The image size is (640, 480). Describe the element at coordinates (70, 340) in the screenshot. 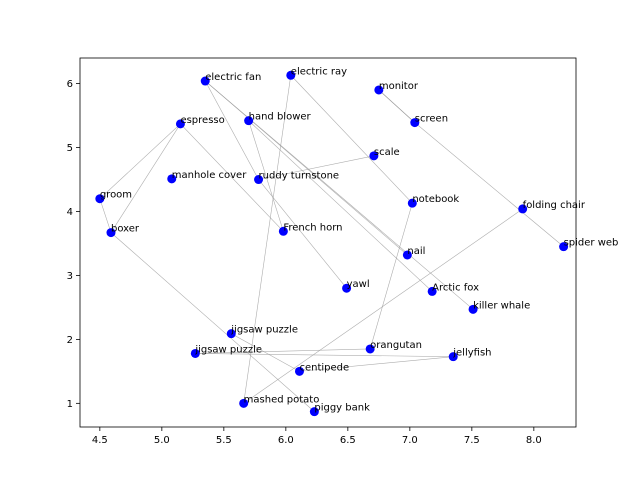

I see `y-tick-label: 2` at that location.